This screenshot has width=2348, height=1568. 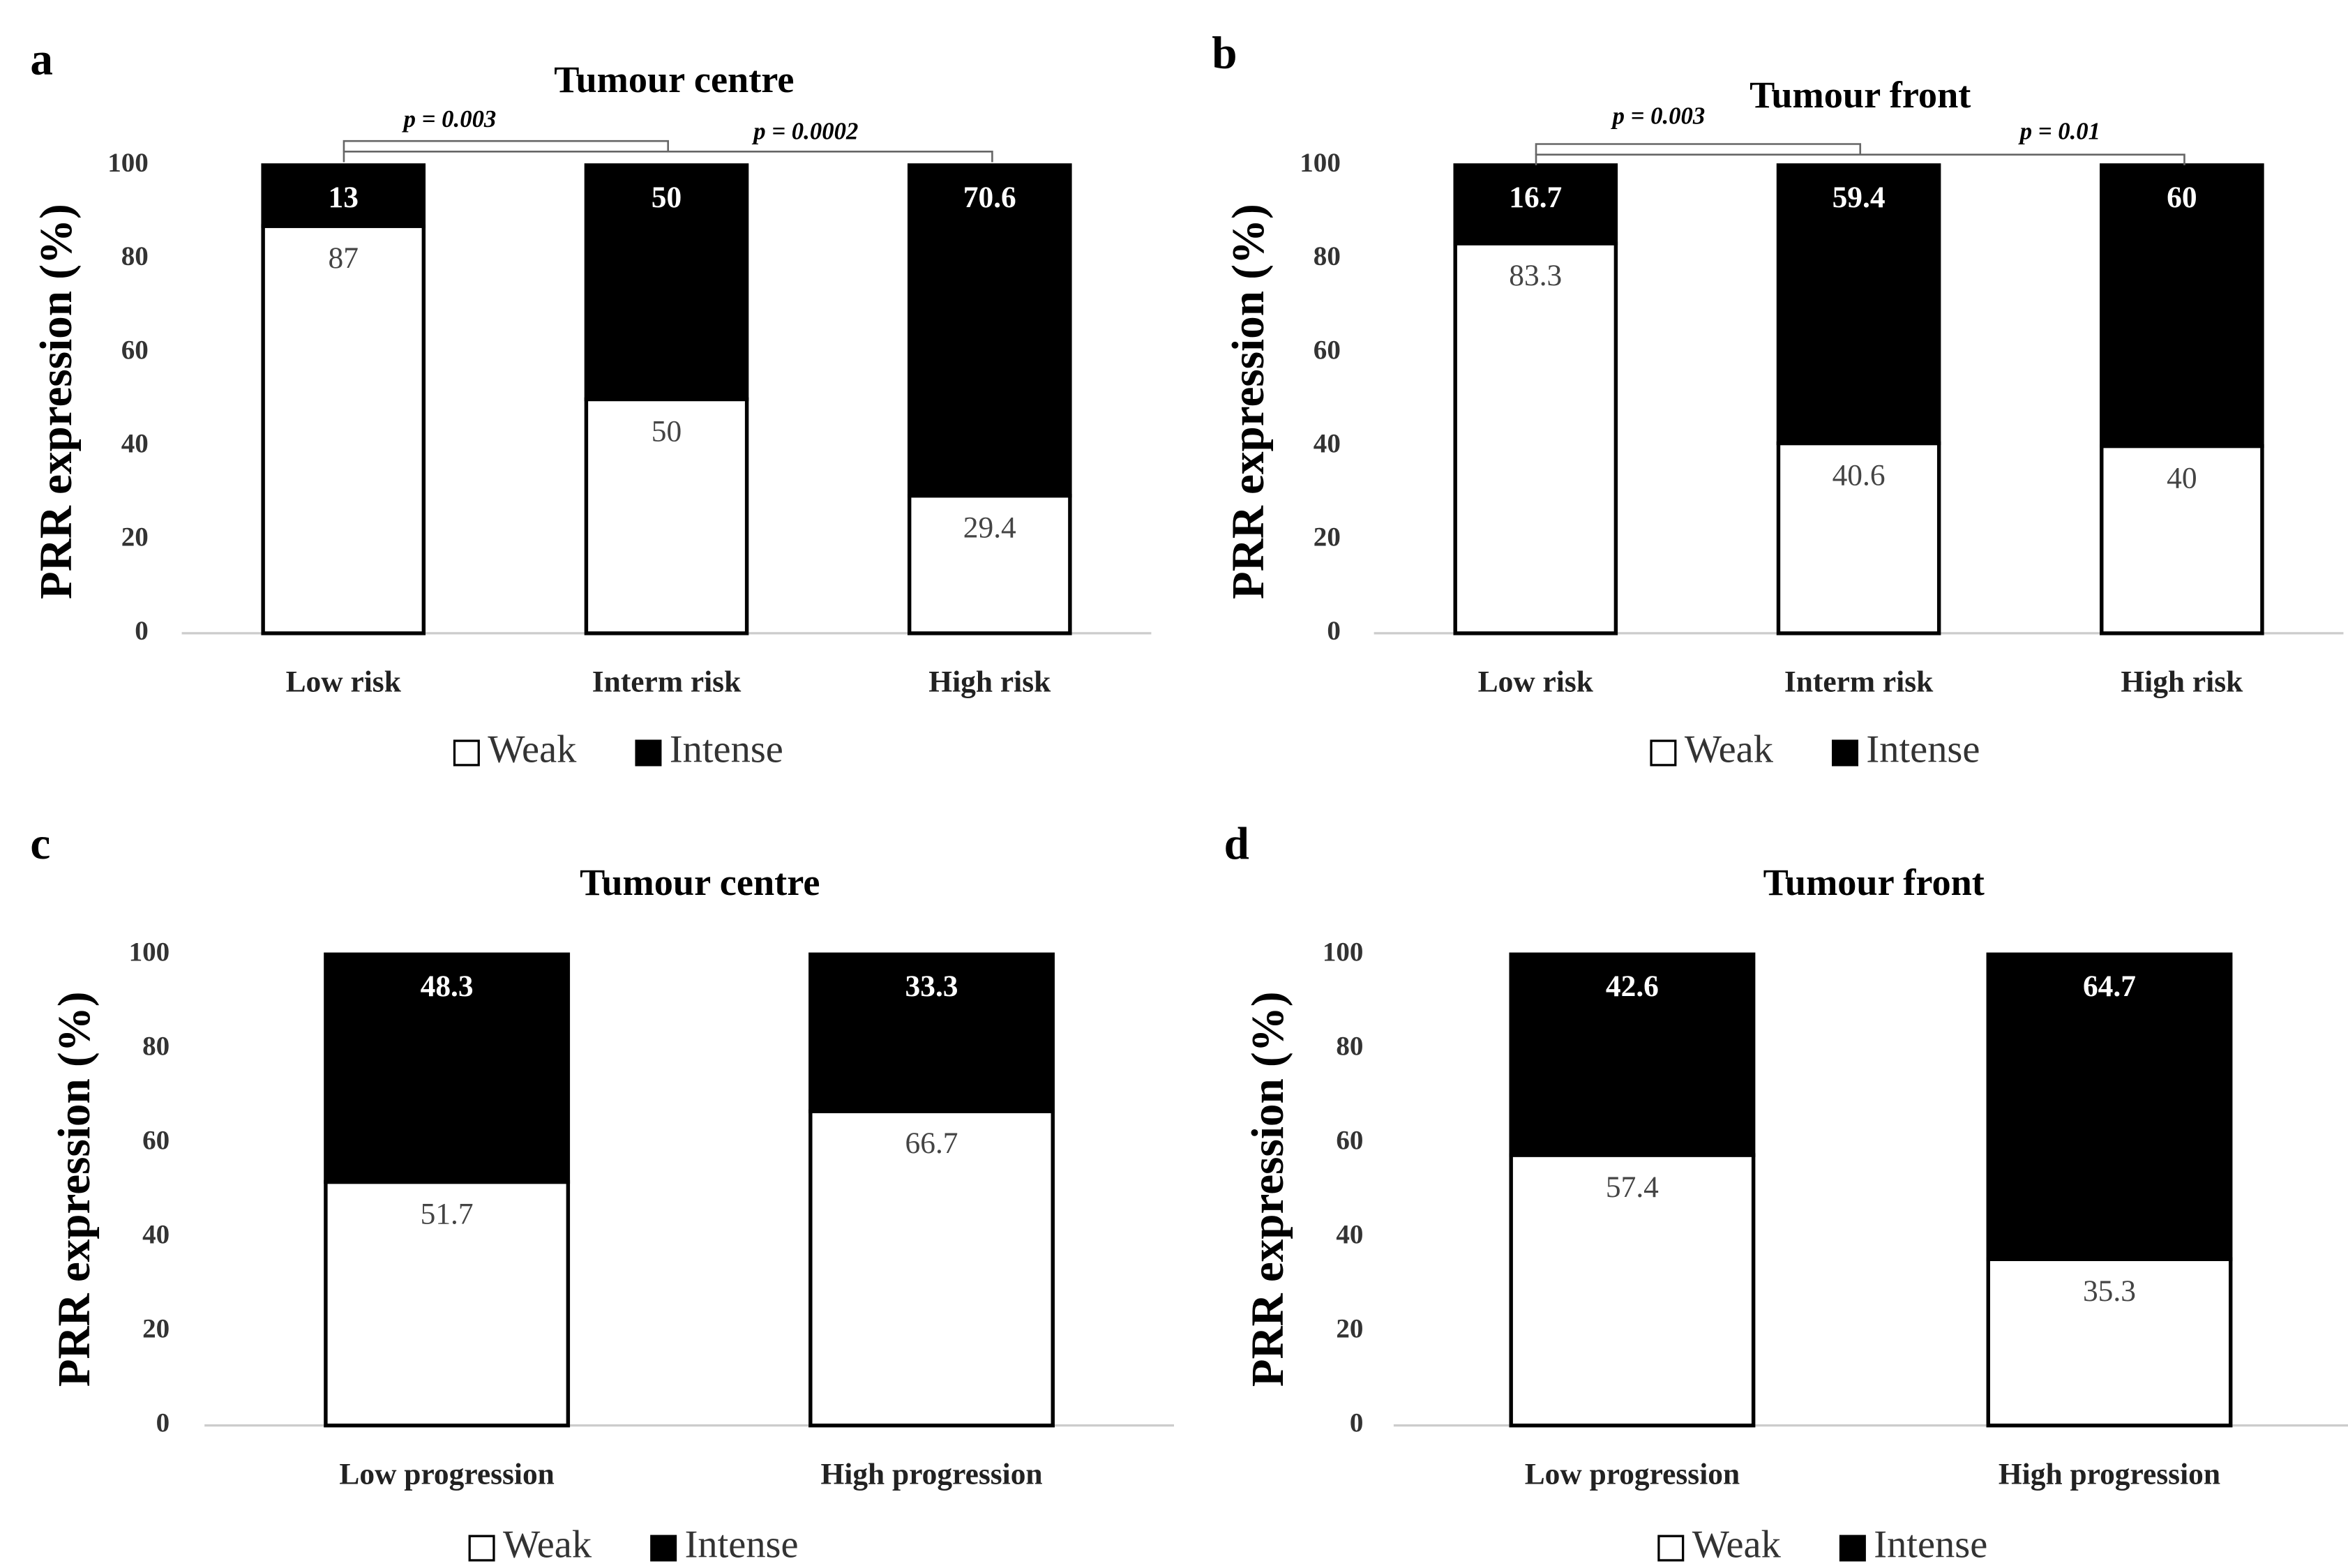 What do you see at coordinates (2109, 1291) in the screenshot?
I see `data-label: 35.3` at bounding box center [2109, 1291].